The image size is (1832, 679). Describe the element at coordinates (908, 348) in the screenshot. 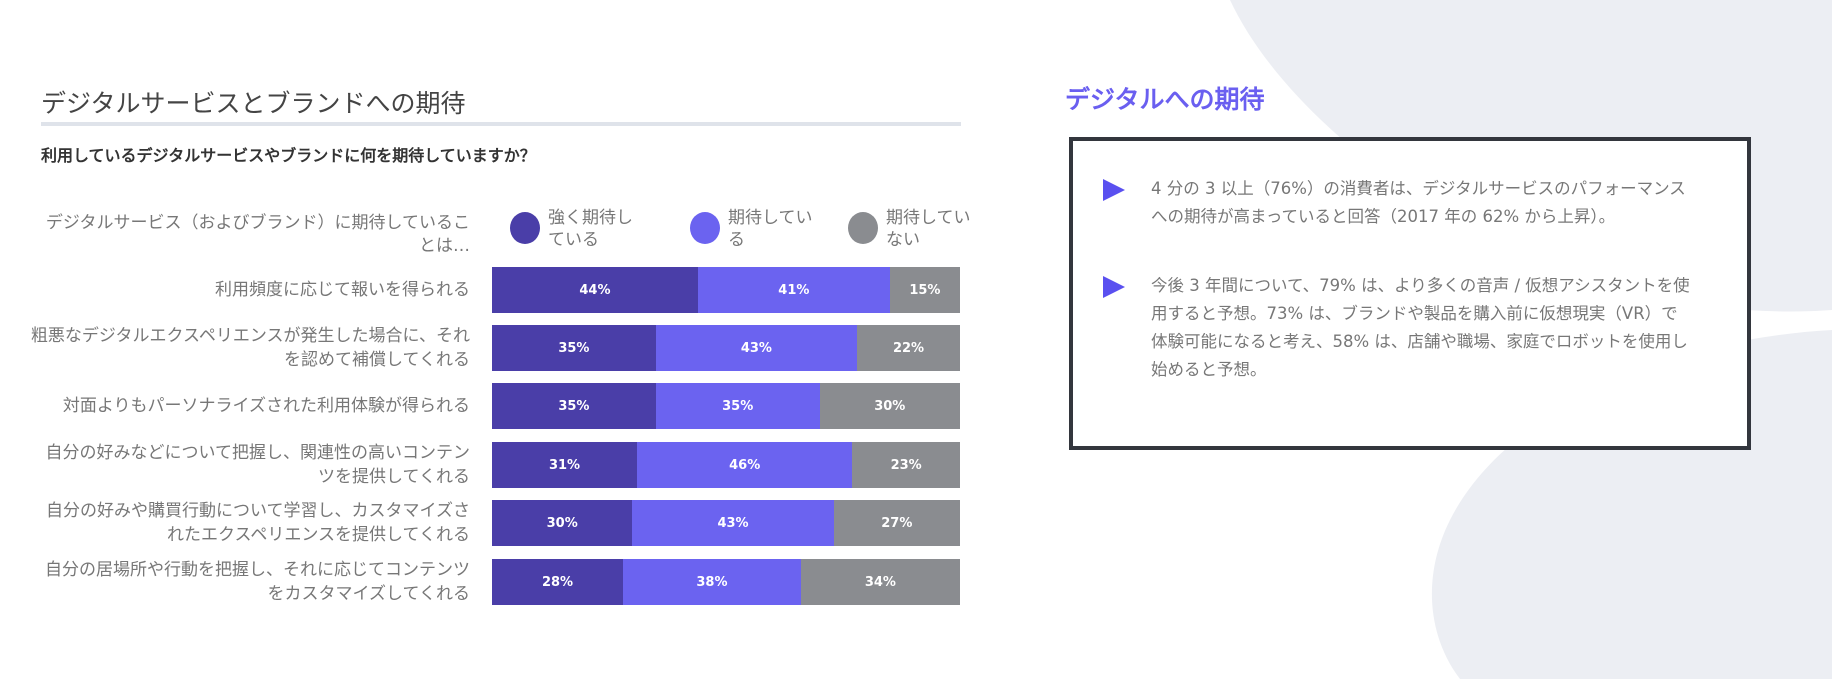

I see `bar-segment: 22%` at that location.